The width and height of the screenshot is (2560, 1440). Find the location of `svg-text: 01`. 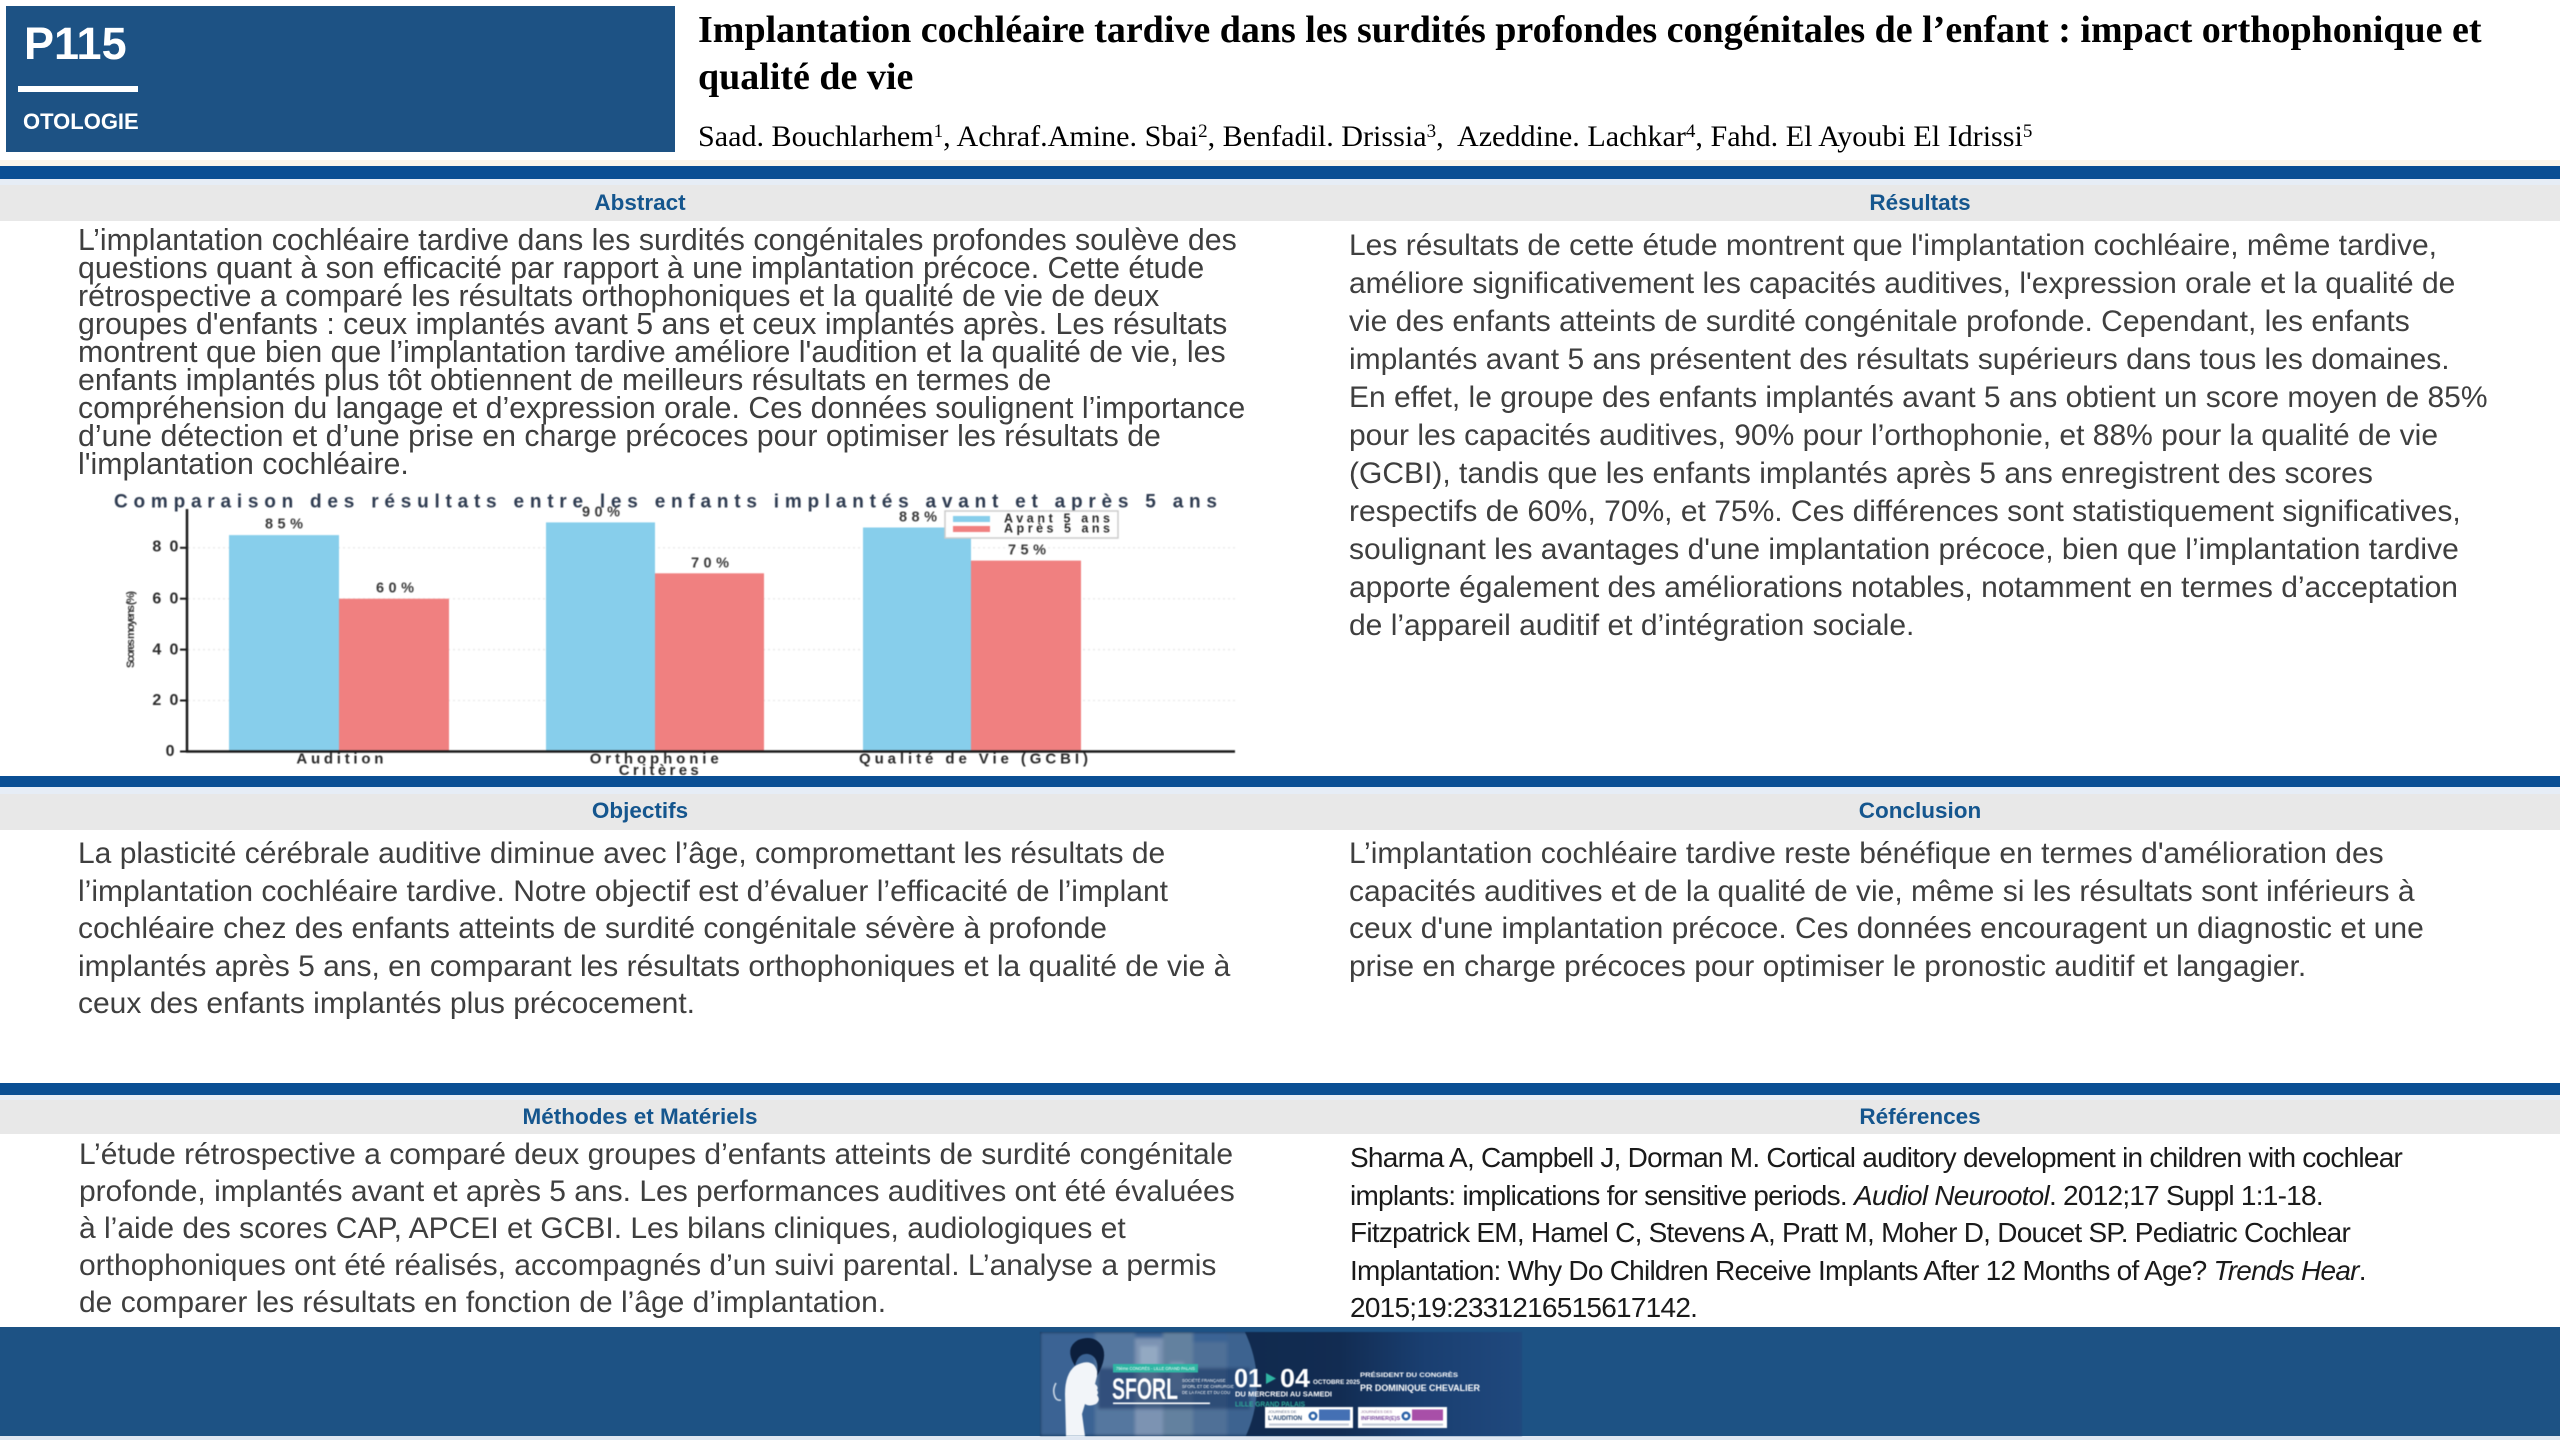

svg-text: 01 is located at coordinates (1248, 1378).